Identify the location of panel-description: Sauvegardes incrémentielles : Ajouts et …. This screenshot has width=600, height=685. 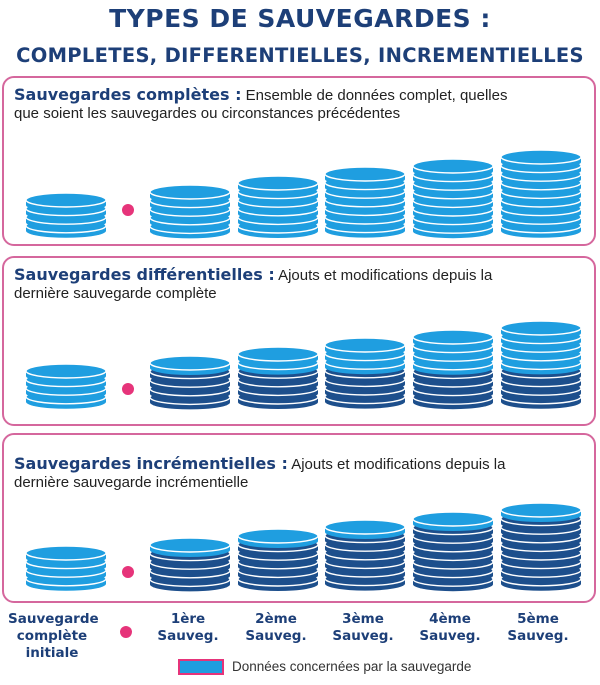
(264, 473).